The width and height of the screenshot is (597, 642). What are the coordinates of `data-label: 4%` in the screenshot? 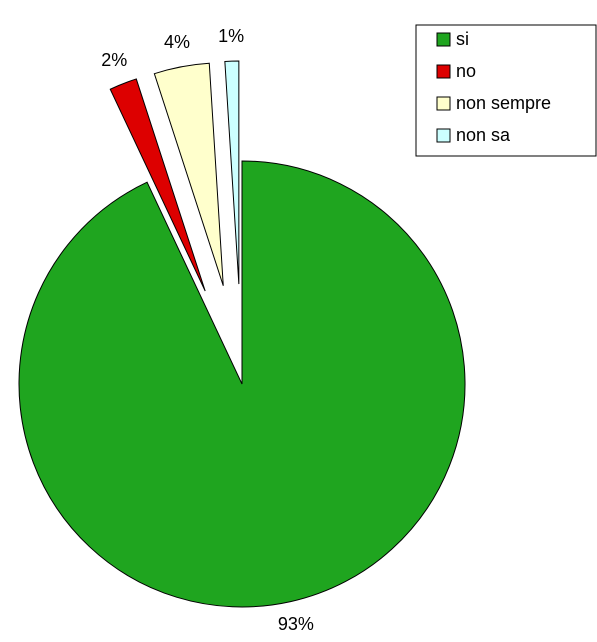 It's located at (177, 42).